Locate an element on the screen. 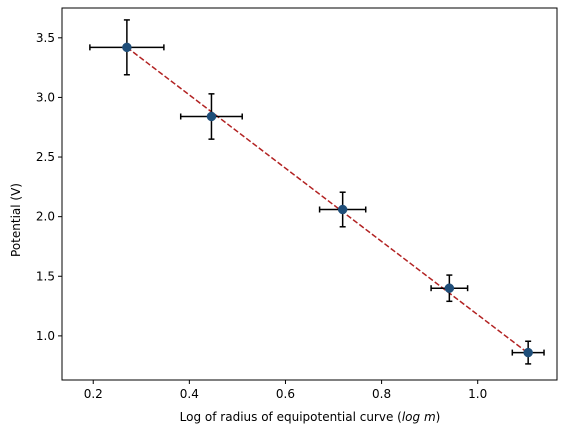 The image size is (567, 440). x-tick-label: 1.0 is located at coordinates (477, 394).